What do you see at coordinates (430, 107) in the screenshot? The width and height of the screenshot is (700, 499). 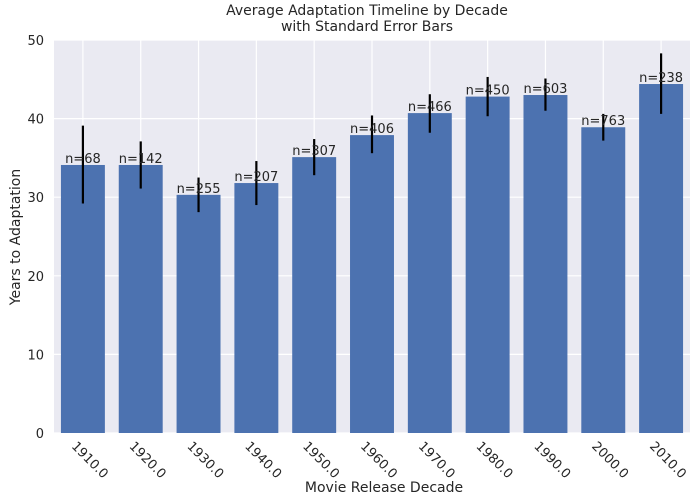 I see `bar-count-label: n=466` at bounding box center [430, 107].